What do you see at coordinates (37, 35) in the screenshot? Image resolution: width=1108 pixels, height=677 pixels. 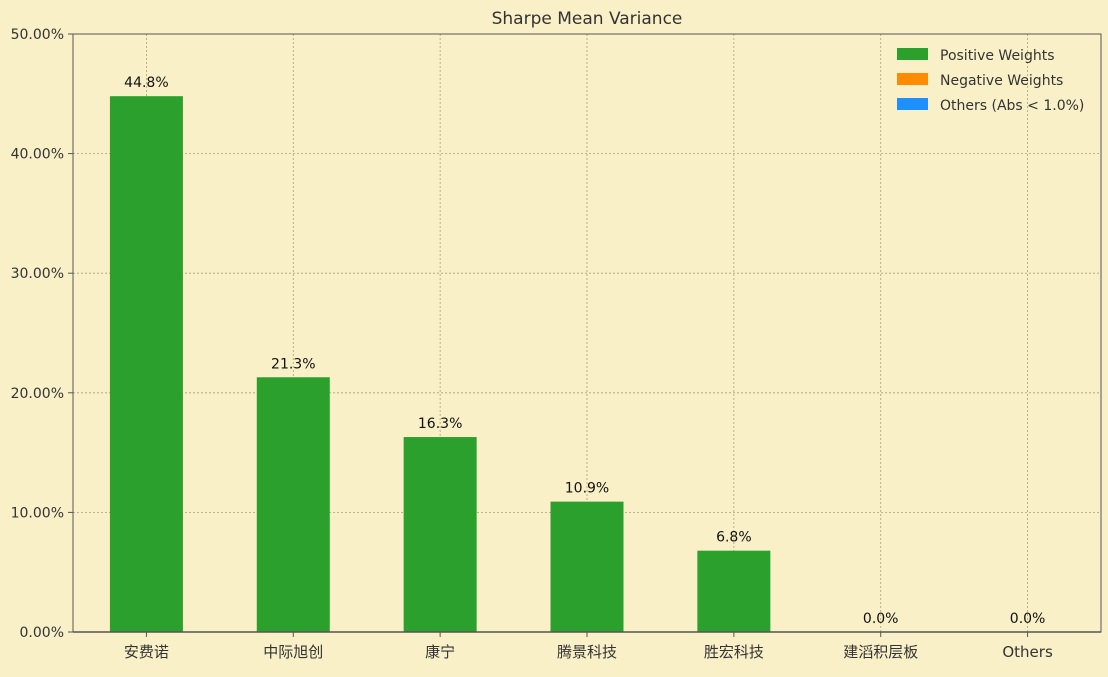 I see `y-tick-label: 50.00%` at bounding box center [37, 35].